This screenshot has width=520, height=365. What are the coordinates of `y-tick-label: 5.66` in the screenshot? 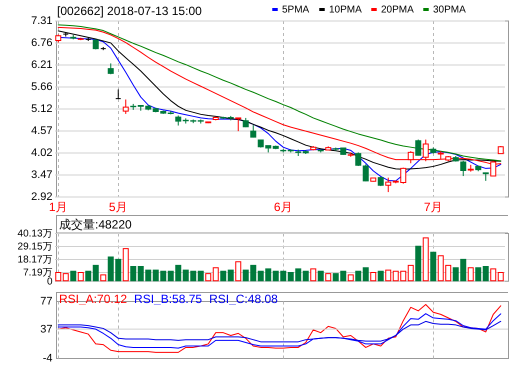 It's located at (41, 87).